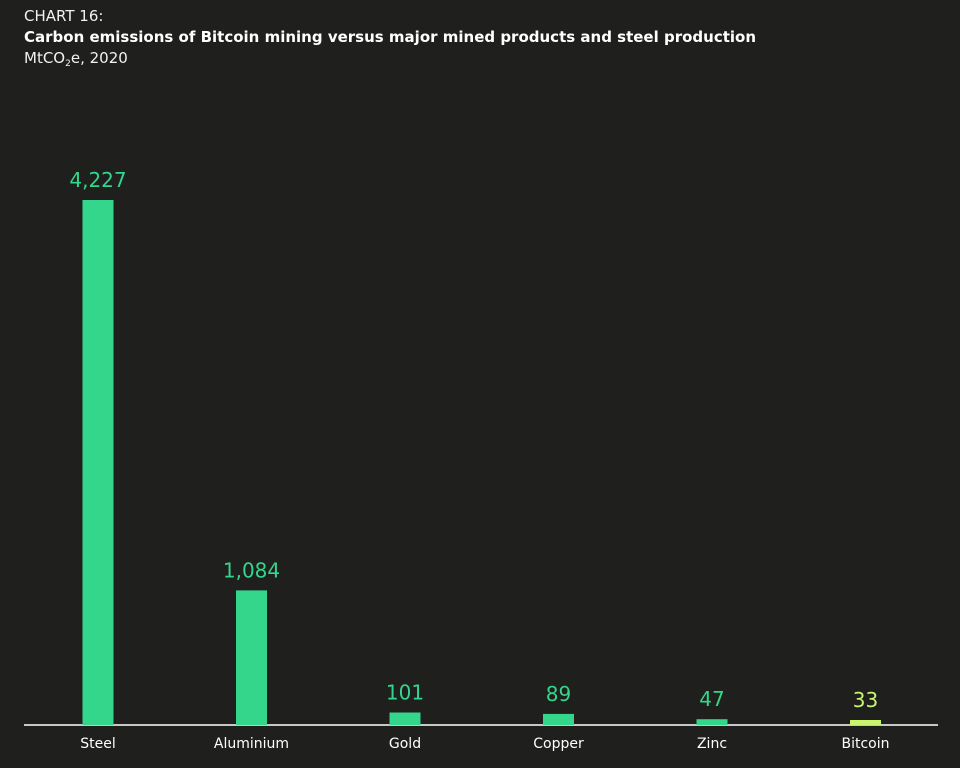 Image resolution: width=960 pixels, height=768 pixels. What do you see at coordinates (558, 719) in the screenshot?
I see `bar-copper` at bounding box center [558, 719].